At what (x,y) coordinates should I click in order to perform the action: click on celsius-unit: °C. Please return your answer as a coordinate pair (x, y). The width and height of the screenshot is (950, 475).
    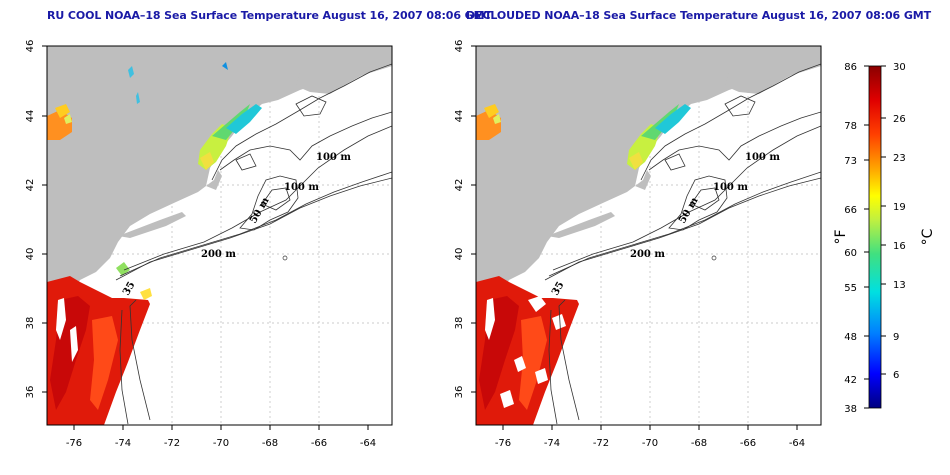
    Looking at the image, I should click on (928, 236).